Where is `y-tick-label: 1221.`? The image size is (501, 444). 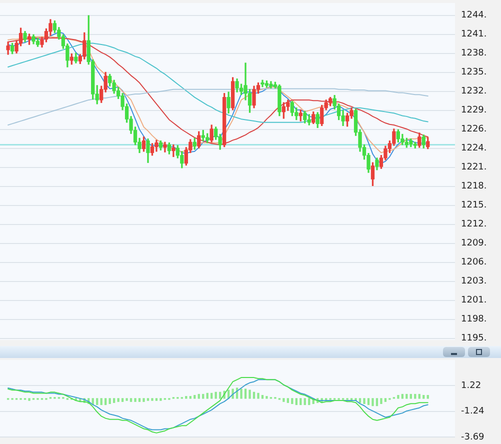 y-tick-label: 1221. is located at coordinates (474, 167).